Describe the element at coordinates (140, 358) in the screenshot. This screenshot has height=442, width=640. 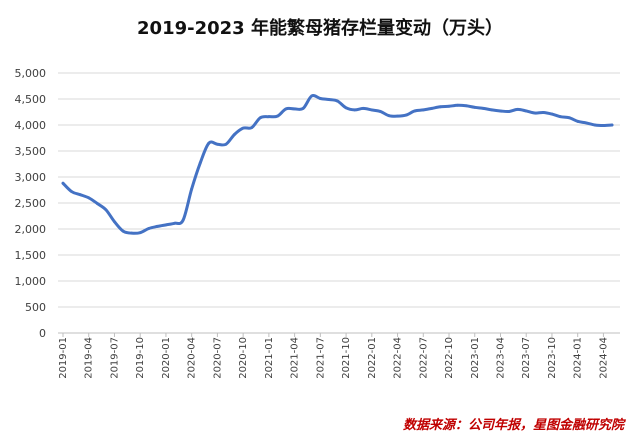
I see `x-tick-label: 2019-10` at that location.